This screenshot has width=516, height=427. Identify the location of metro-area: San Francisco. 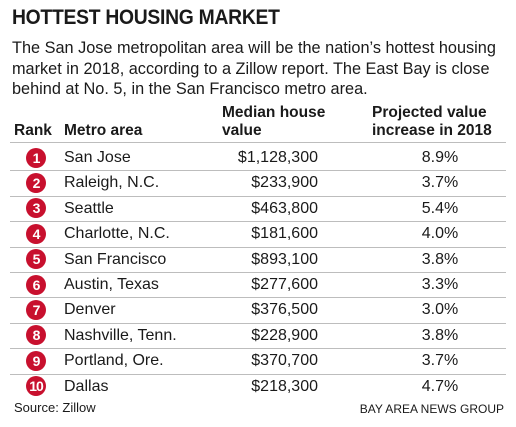
(115, 259).